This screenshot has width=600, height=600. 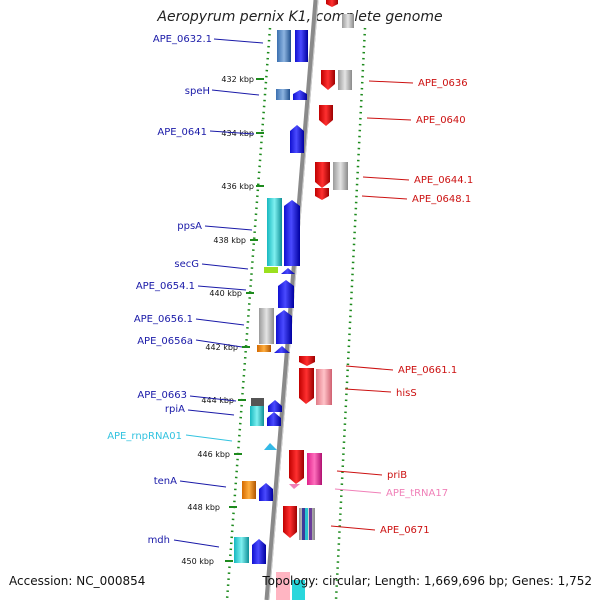 What do you see at coordinates (144, 436) in the screenshot?
I see `rna-label: APE_rnpRNA01` at bounding box center [144, 436].